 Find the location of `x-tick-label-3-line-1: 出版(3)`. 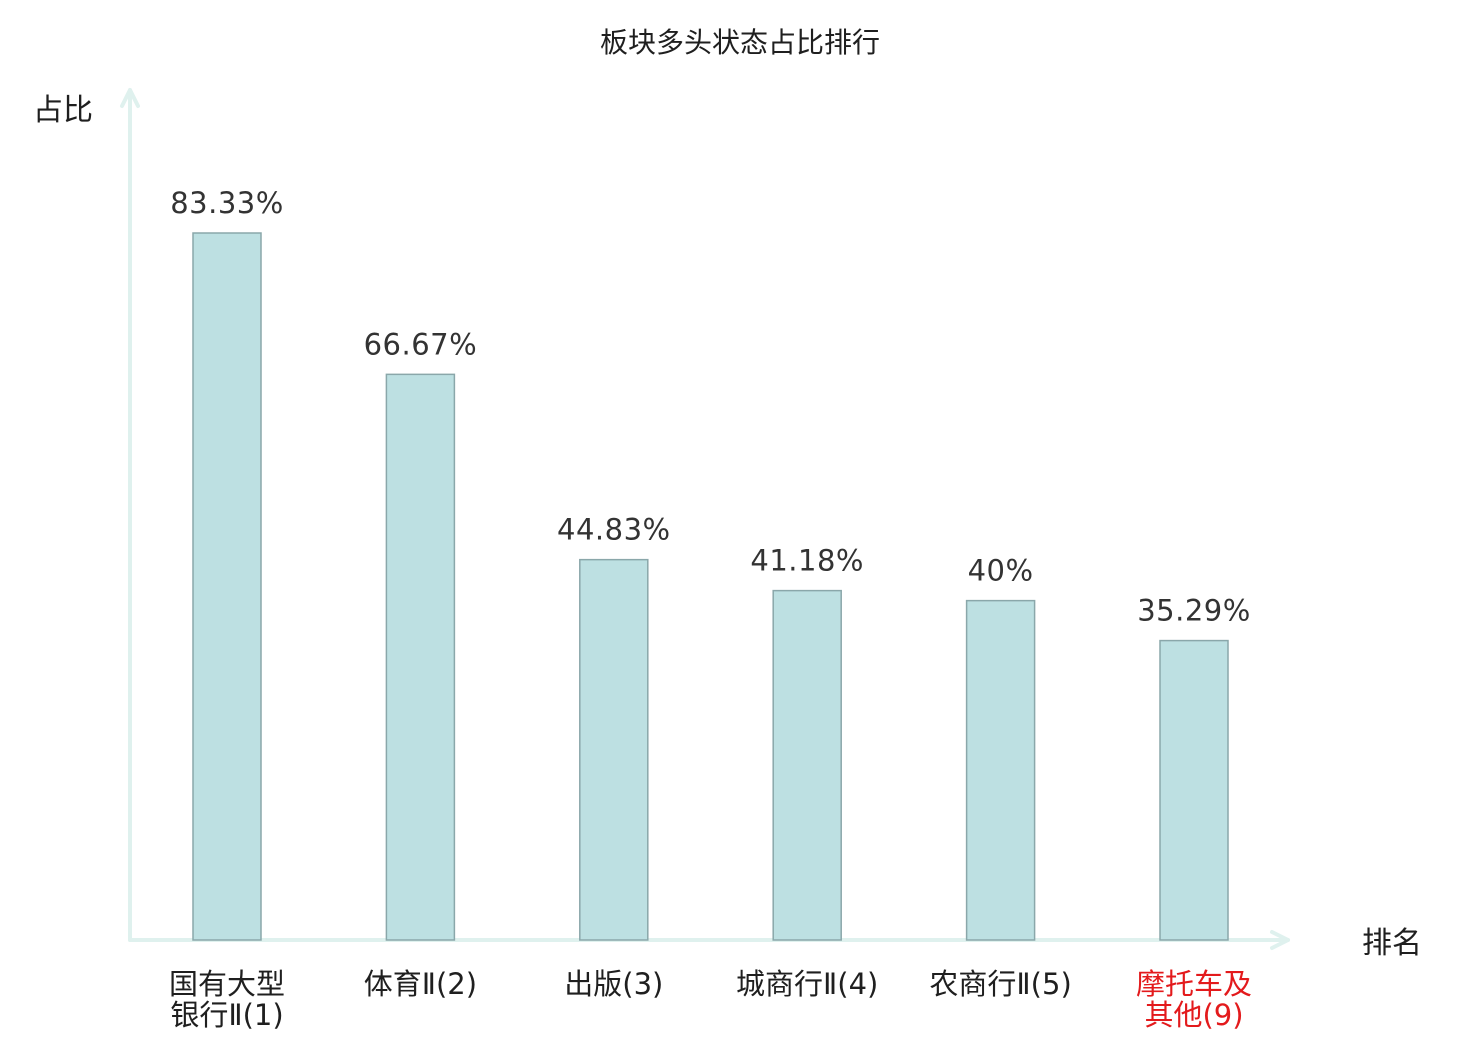

x-tick-label-3-line-1: 出版(3) is located at coordinates (613, 984).